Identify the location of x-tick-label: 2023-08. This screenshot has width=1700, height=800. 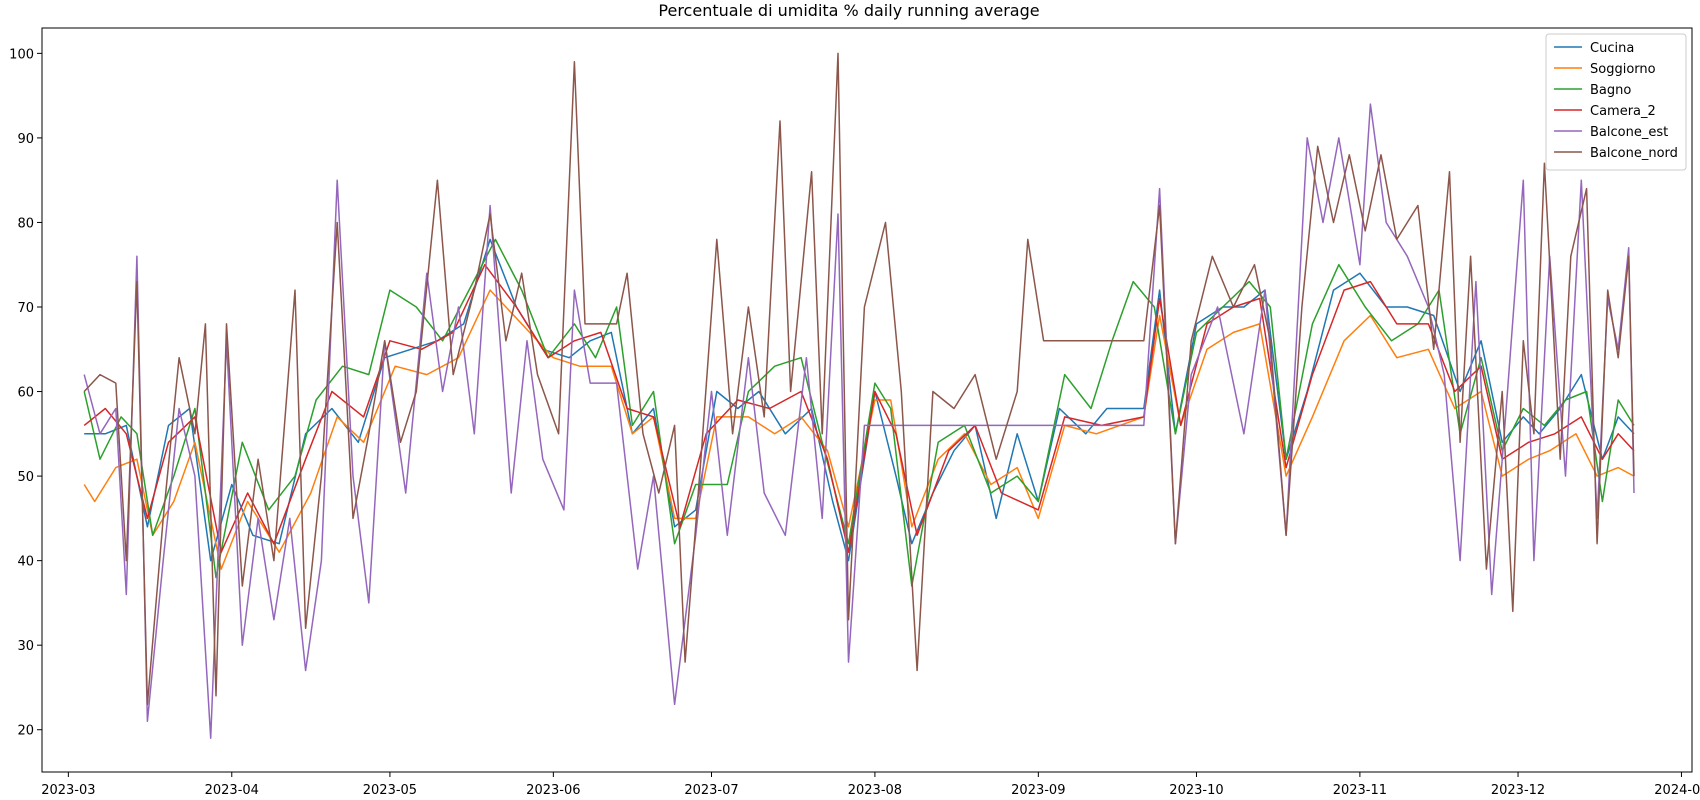
(875, 790).